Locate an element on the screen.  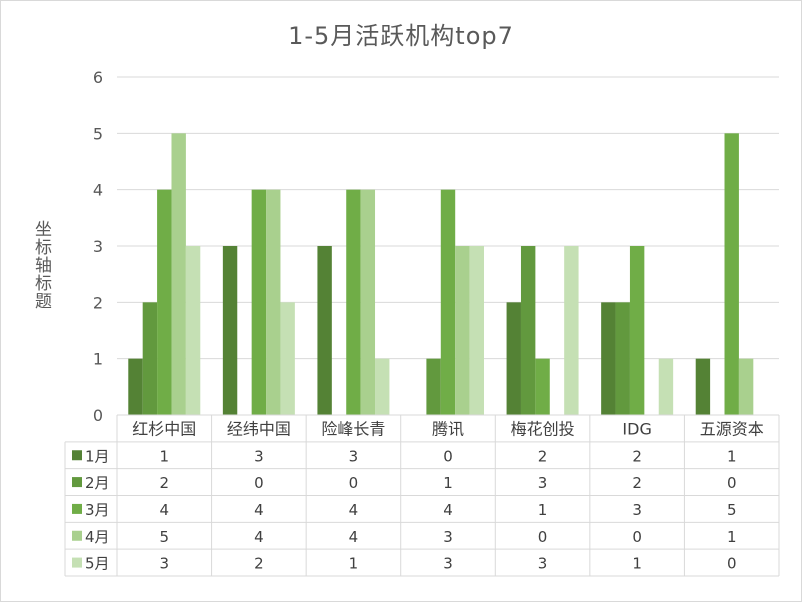
y-tick-label: 3 is located at coordinates (98, 246).